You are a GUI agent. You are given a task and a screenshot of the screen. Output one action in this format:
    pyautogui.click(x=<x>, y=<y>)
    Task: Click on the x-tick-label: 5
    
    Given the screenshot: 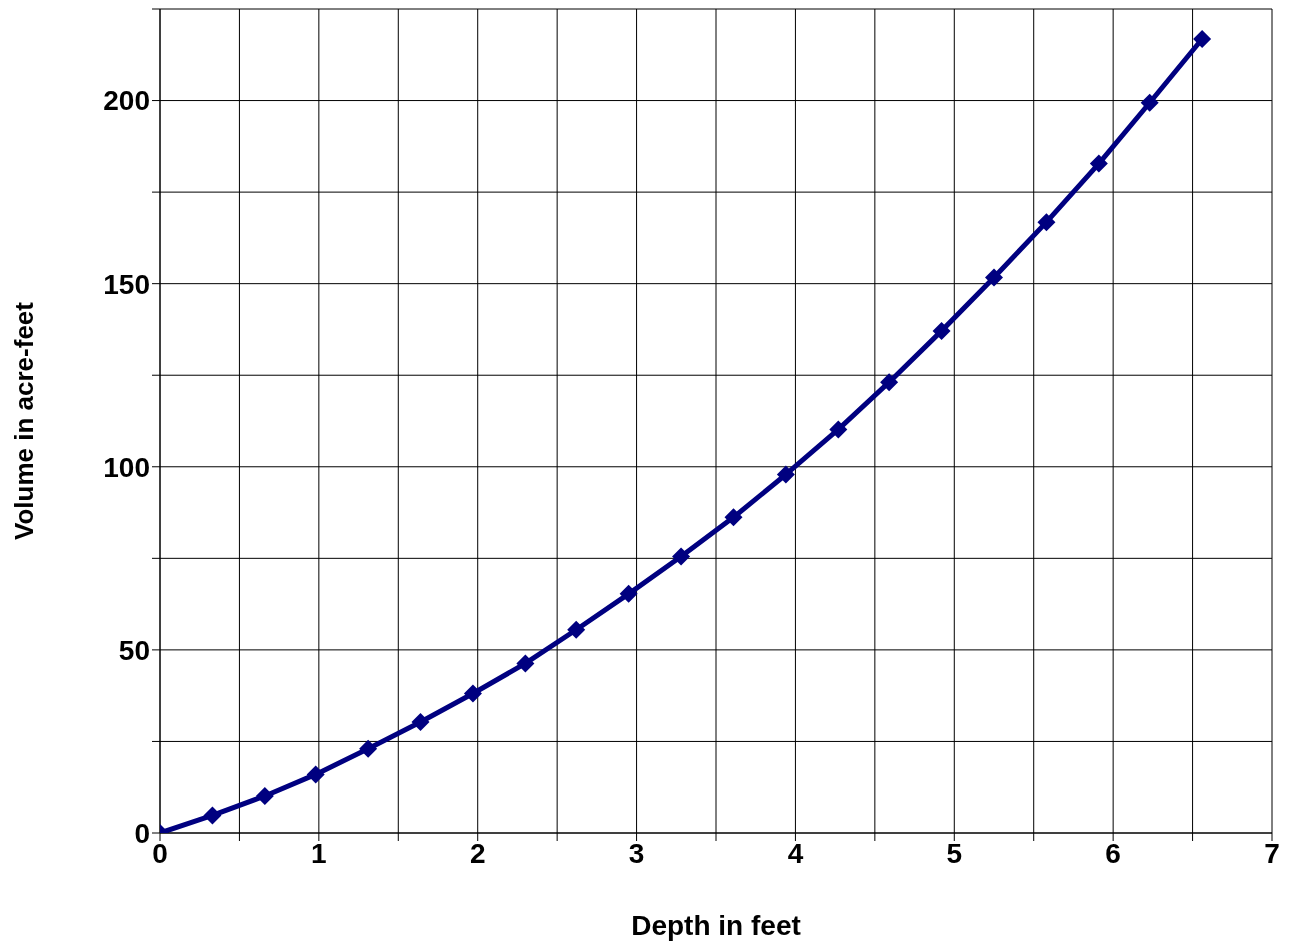 What is the action you would take?
    pyautogui.click(x=954, y=853)
    